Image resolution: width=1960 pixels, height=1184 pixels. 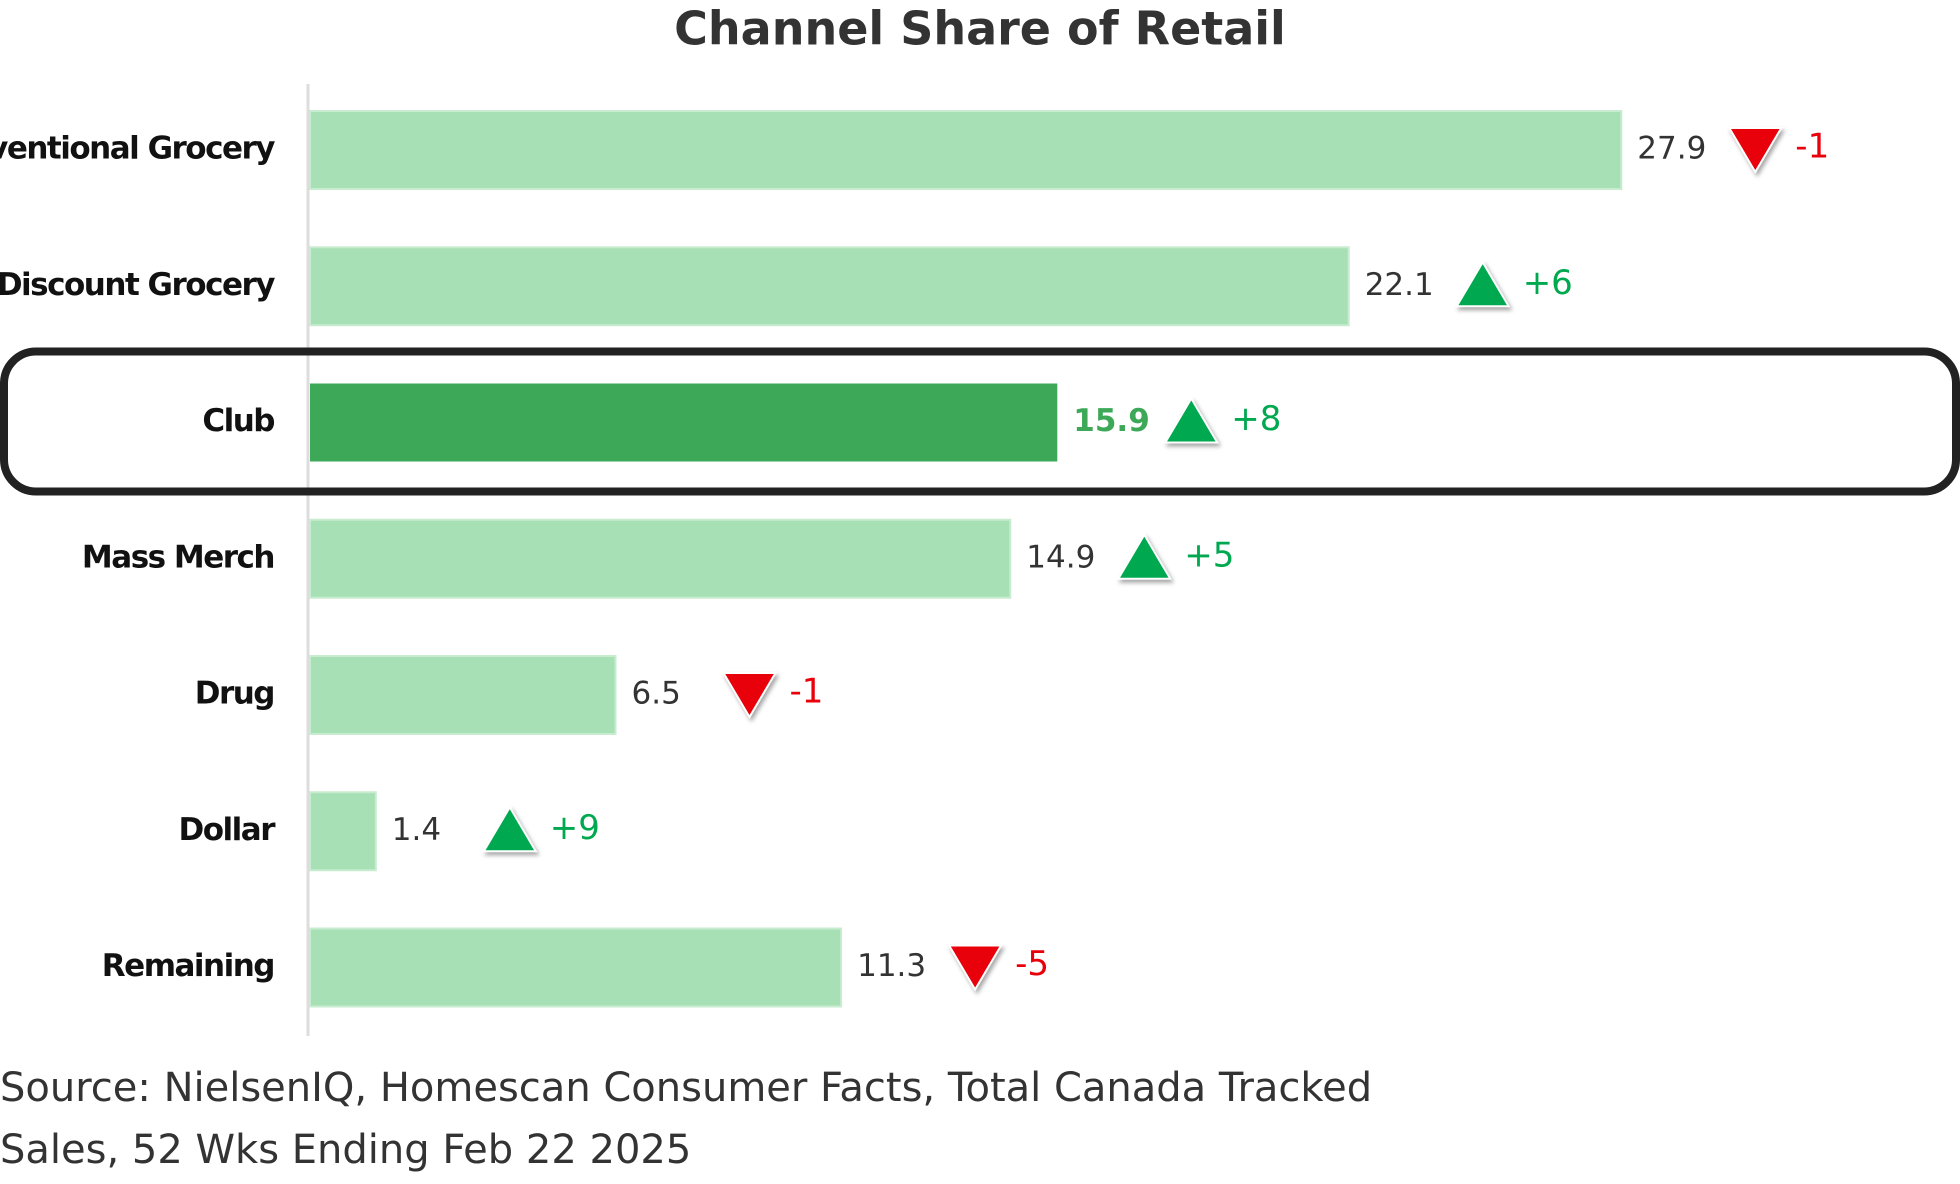 I want to click on category-label: Conventional Grocery, so click(x=137, y=149).